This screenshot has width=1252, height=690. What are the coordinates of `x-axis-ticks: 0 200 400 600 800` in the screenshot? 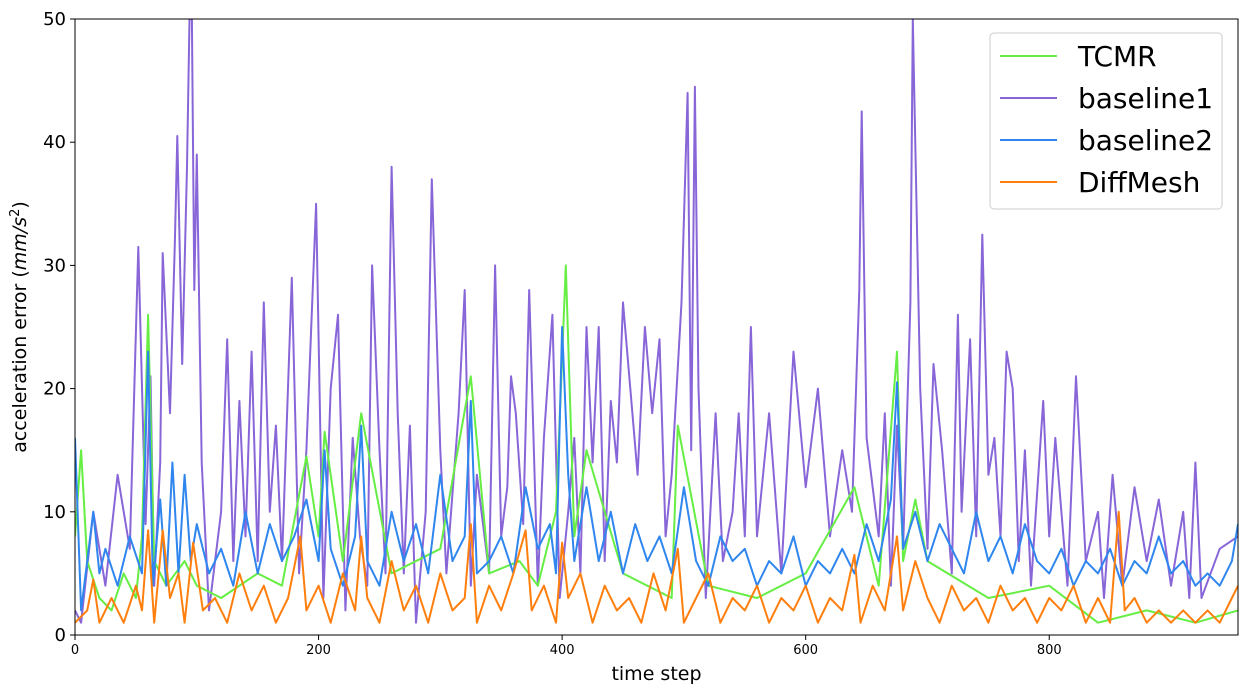 It's located at (566, 646).